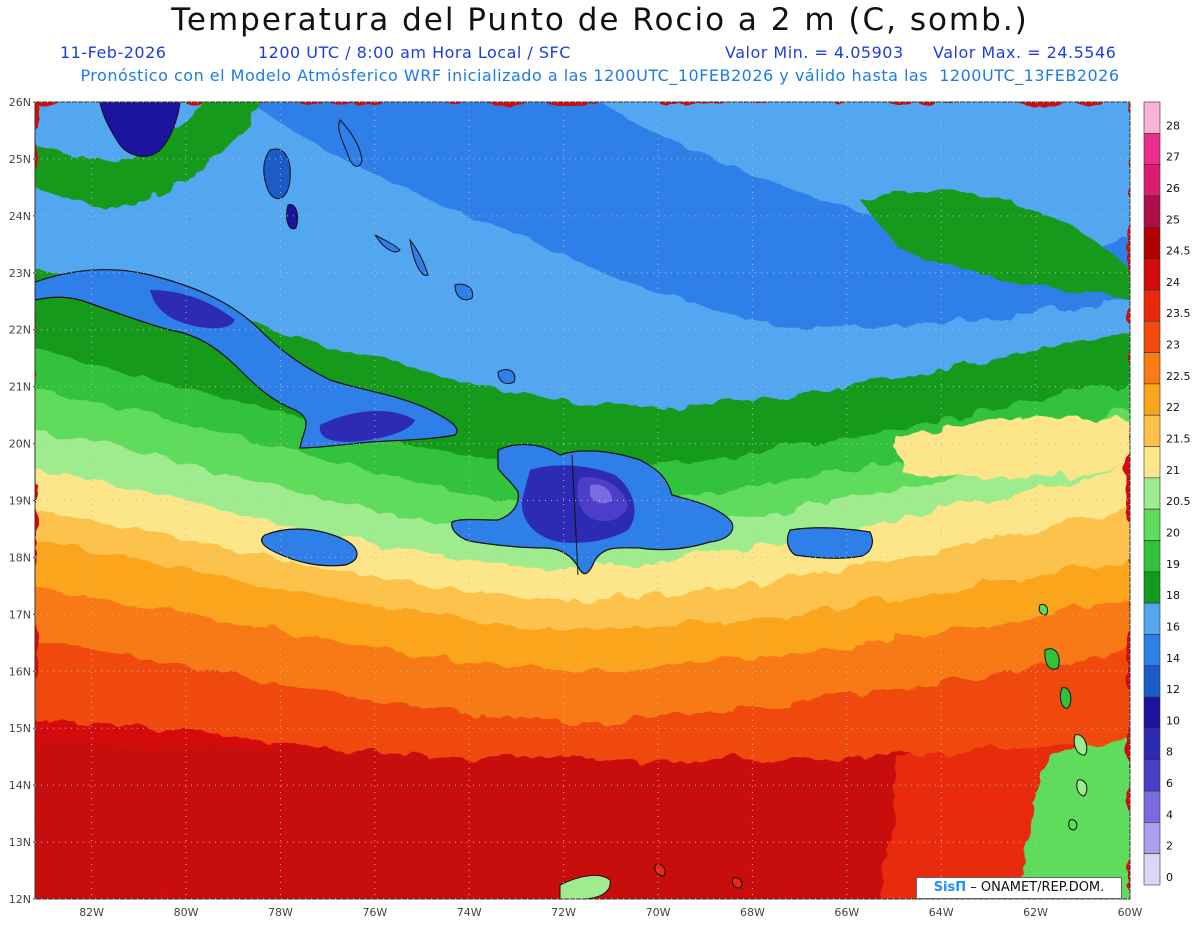 The image size is (1200, 927). What do you see at coordinates (1169, 877) in the screenshot?
I see `colorbar-label: 0` at bounding box center [1169, 877].